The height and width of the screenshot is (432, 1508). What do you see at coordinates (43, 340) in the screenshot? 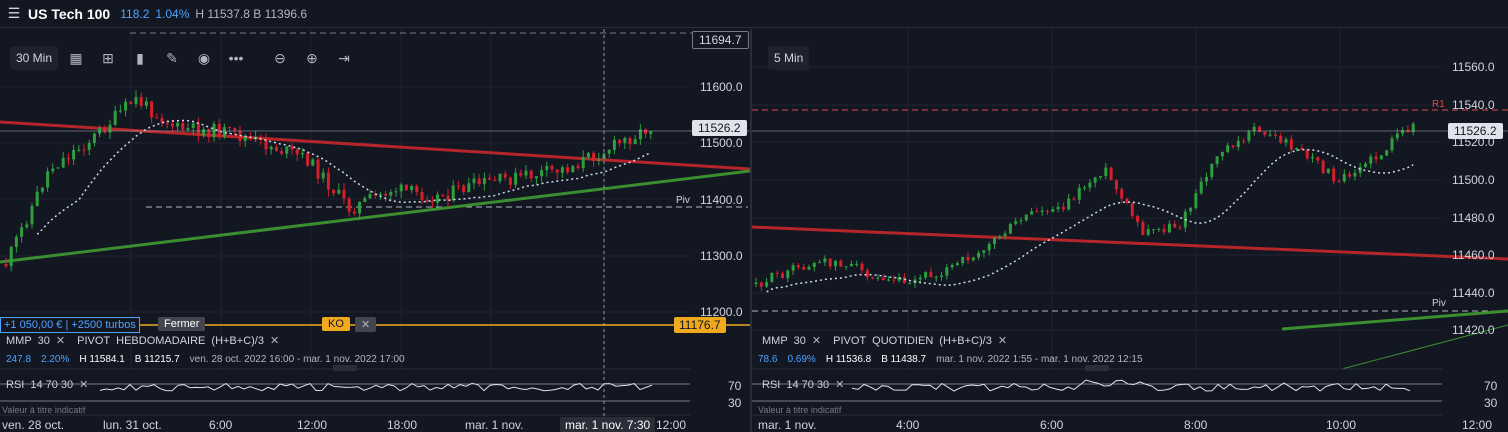
I see `mmp-value: 30` at bounding box center [43, 340].